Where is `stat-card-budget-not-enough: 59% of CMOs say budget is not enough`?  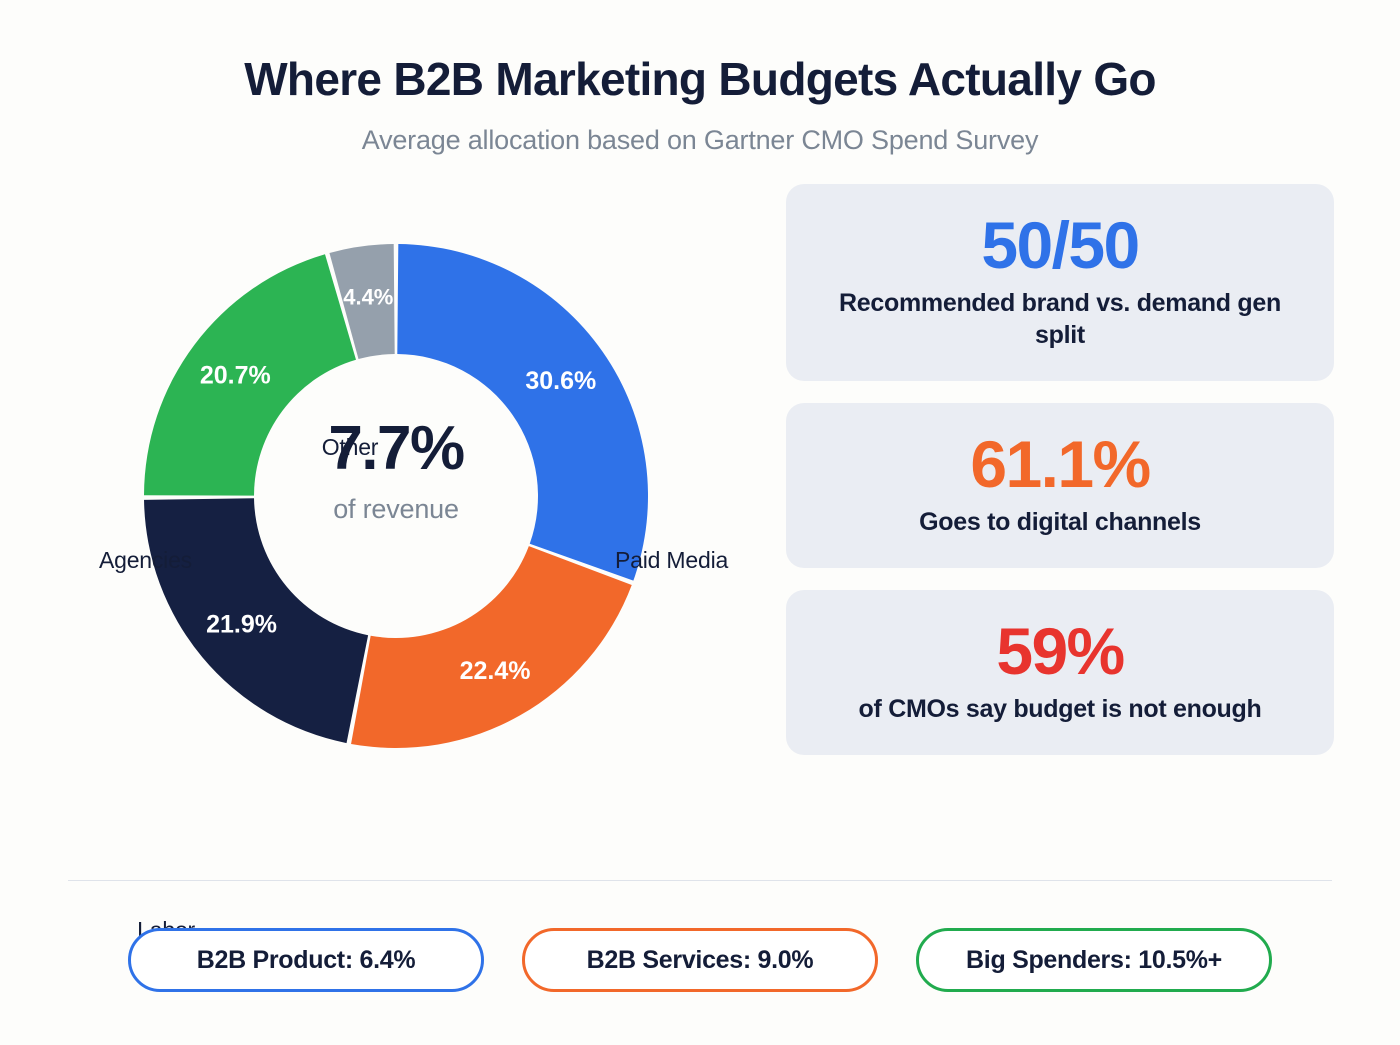 stat-card-budget-not-enough: 59% of CMOs say budget is not enough is located at coordinates (1060, 673).